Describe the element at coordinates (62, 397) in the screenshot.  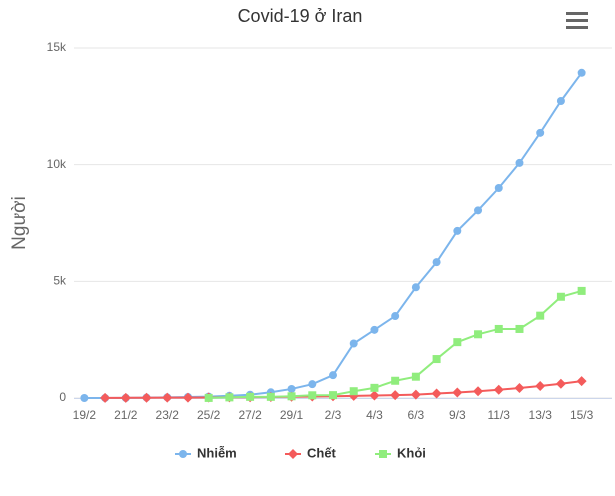
I see `y-tick-label: 0` at that location.